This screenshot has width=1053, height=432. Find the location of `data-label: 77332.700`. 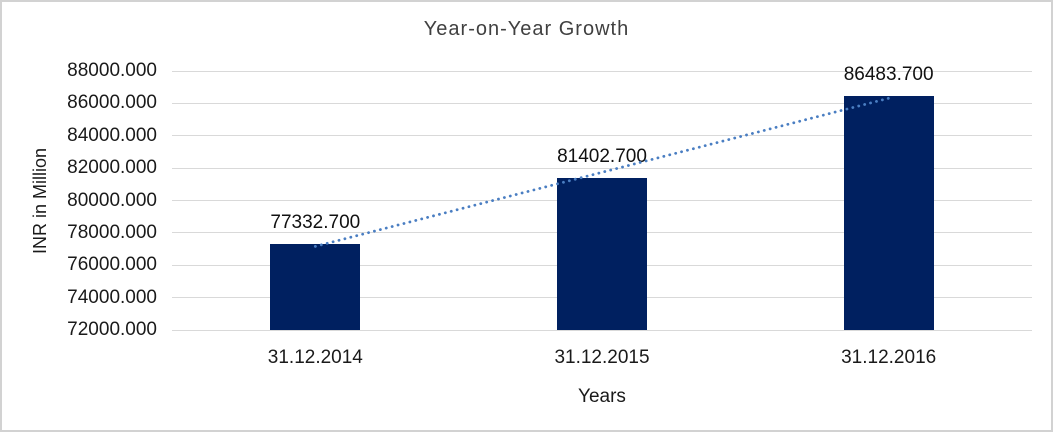

data-label: 77332.700 is located at coordinates (315, 222).